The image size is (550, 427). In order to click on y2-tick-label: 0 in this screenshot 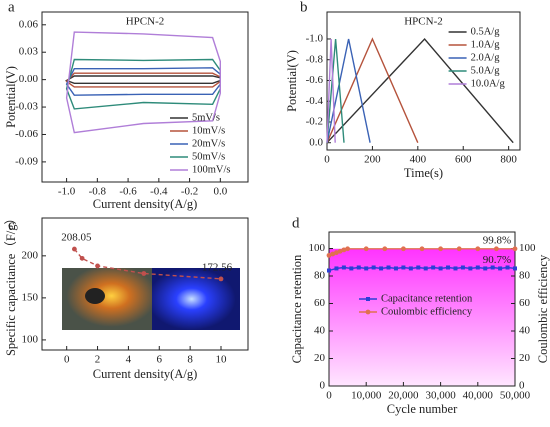, I will do `click(522, 386)`.